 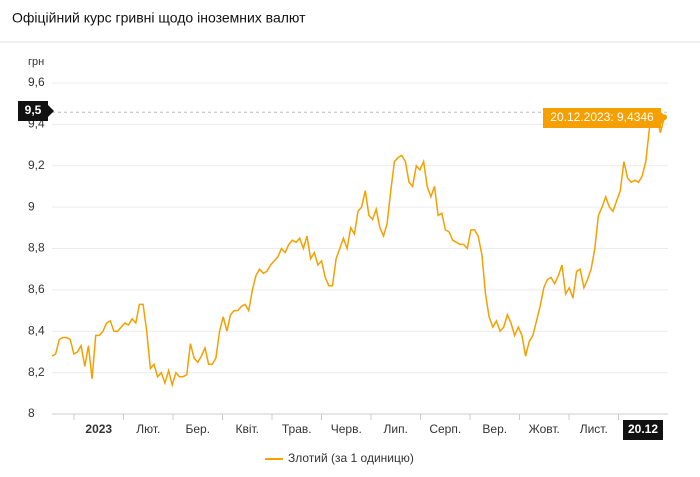 I want to click on x-crosshair-tag, so click(x=643, y=430).